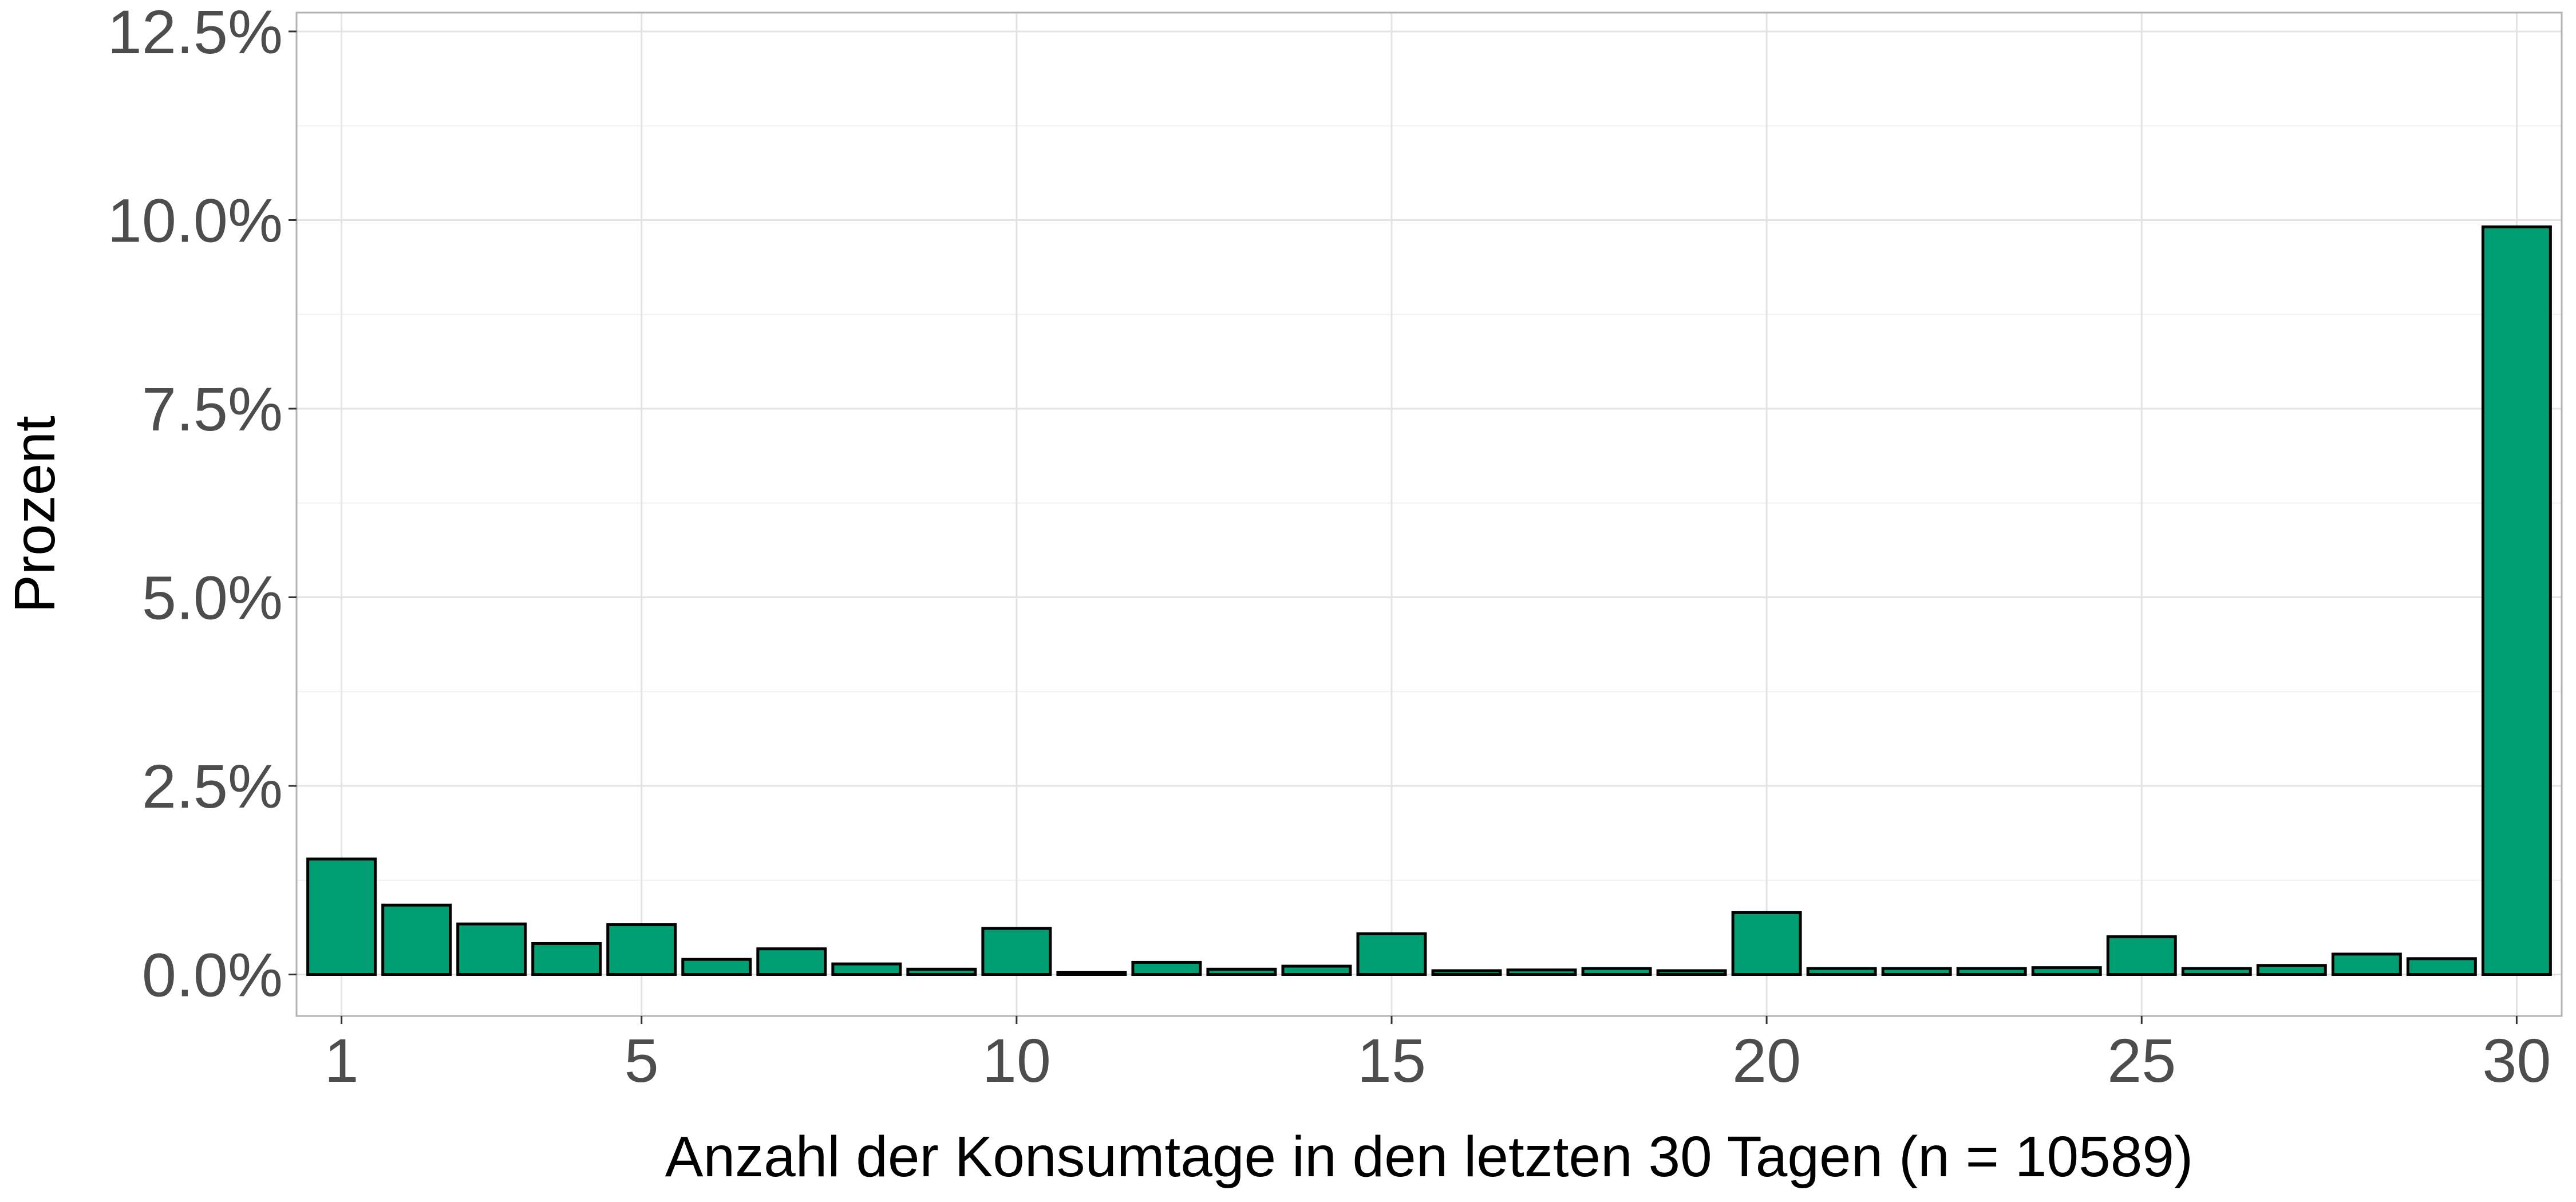 This screenshot has height=1202, width=2576. Describe the element at coordinates (202, 505) in the screenshot. I see `y-axis-ticks: 0.0% 2.5% 5.0% 7.5% 10.0% 12.5%` at that location.